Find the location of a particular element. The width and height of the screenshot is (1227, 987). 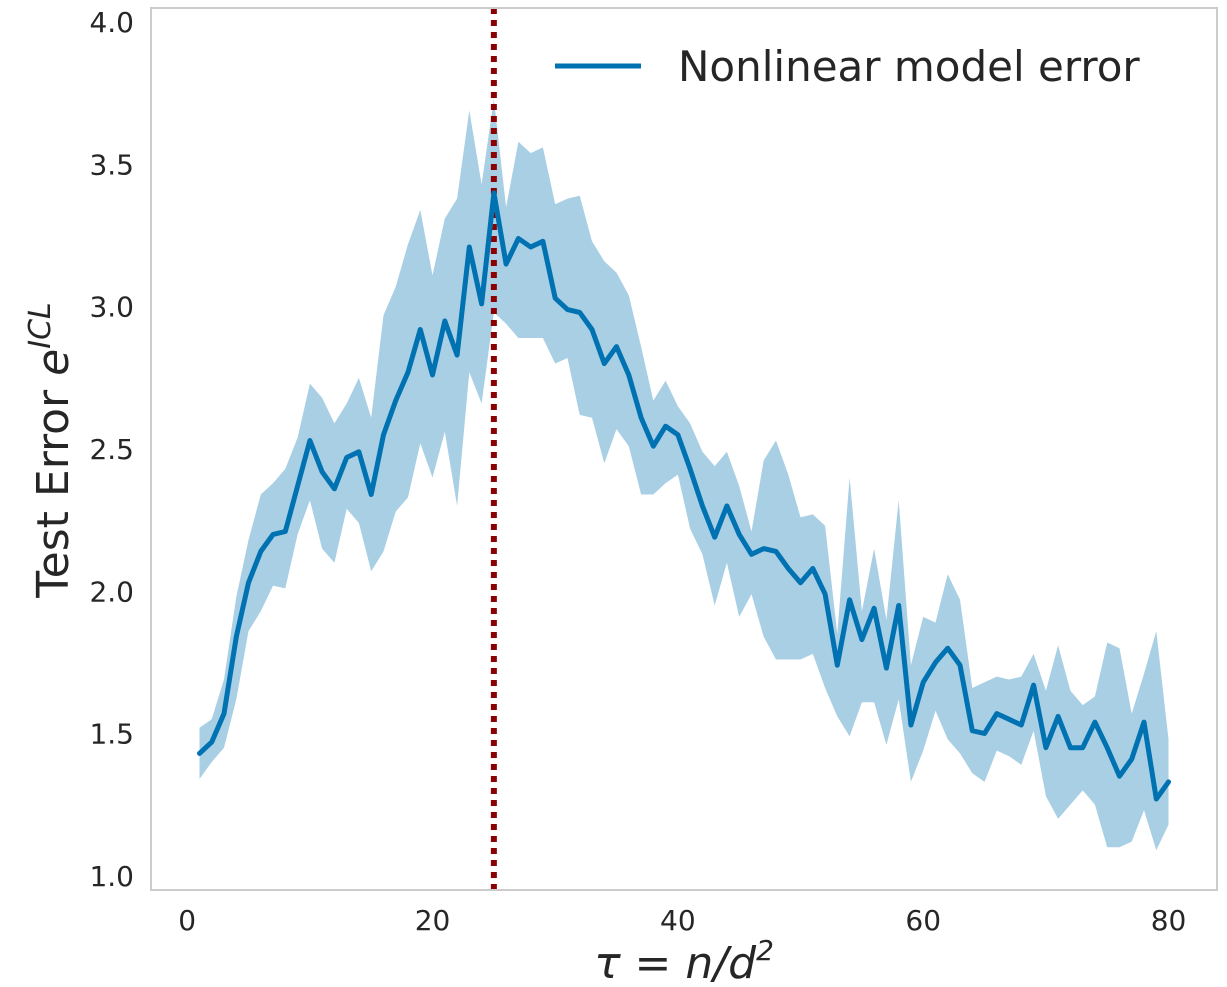

y-tick-label: 2.5 is located at coordinates (111, 449).